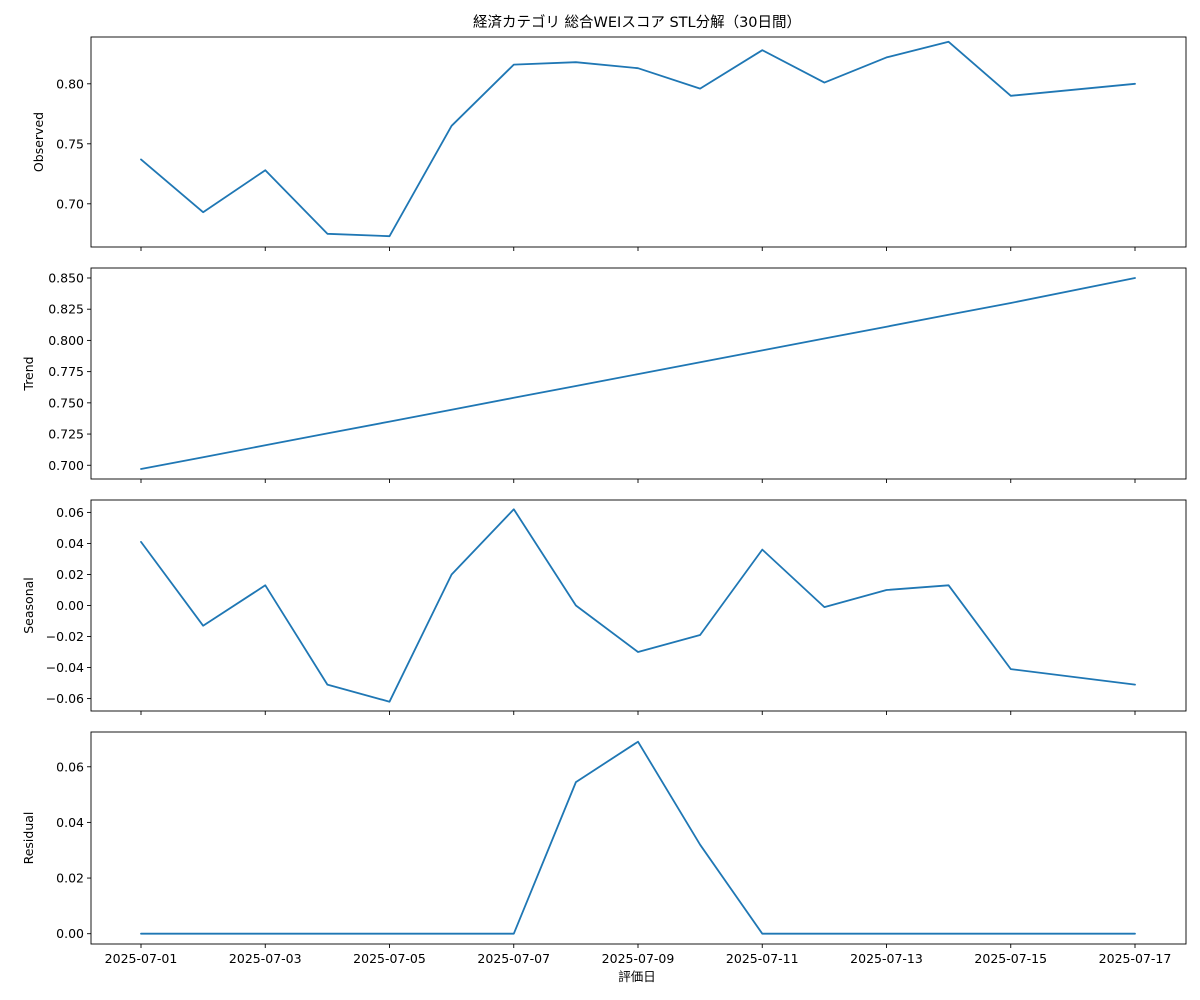 This screenshot has width=1200, height=1000. What do you see at coordinates (66, 309) in the screenshot?
I see `y-tick-label-trend: 0.825` at bounding box center [66, 309].